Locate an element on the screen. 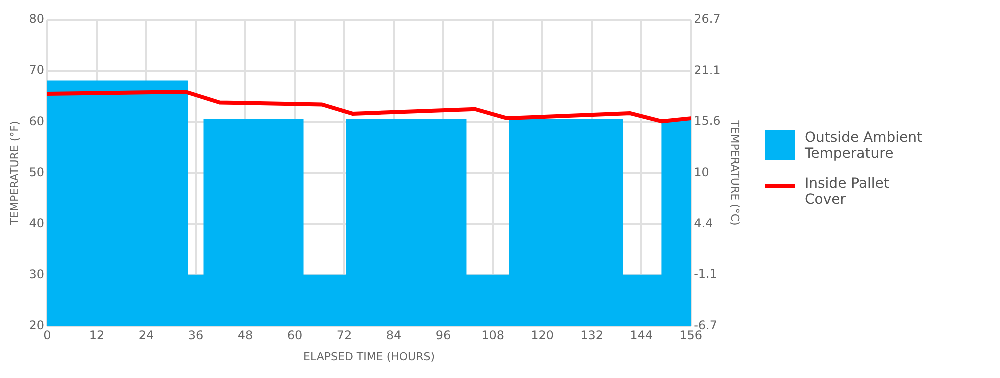 This screenshot has width=1000, height=378. y2-tick-label: 21.1 is located at coordinates (707, 70).